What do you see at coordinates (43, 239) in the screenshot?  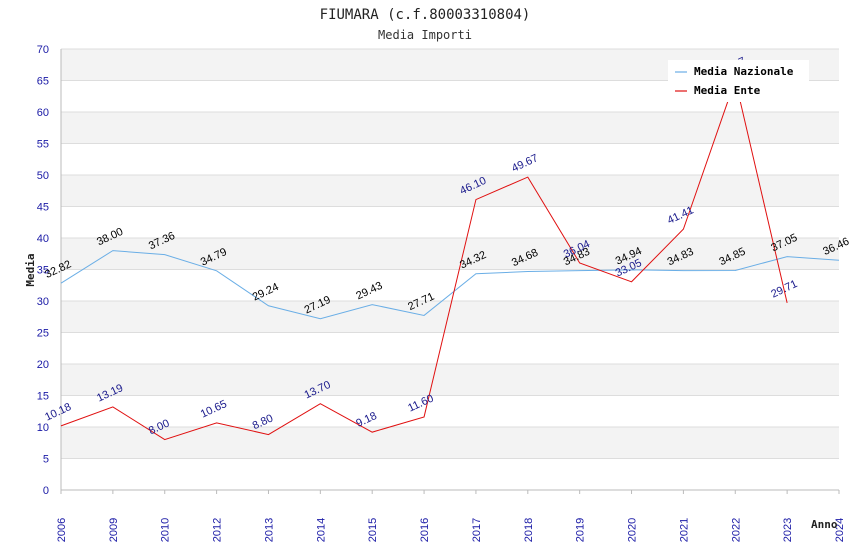 I see `y-tick-label: 40` at bounding box center [43, 239].